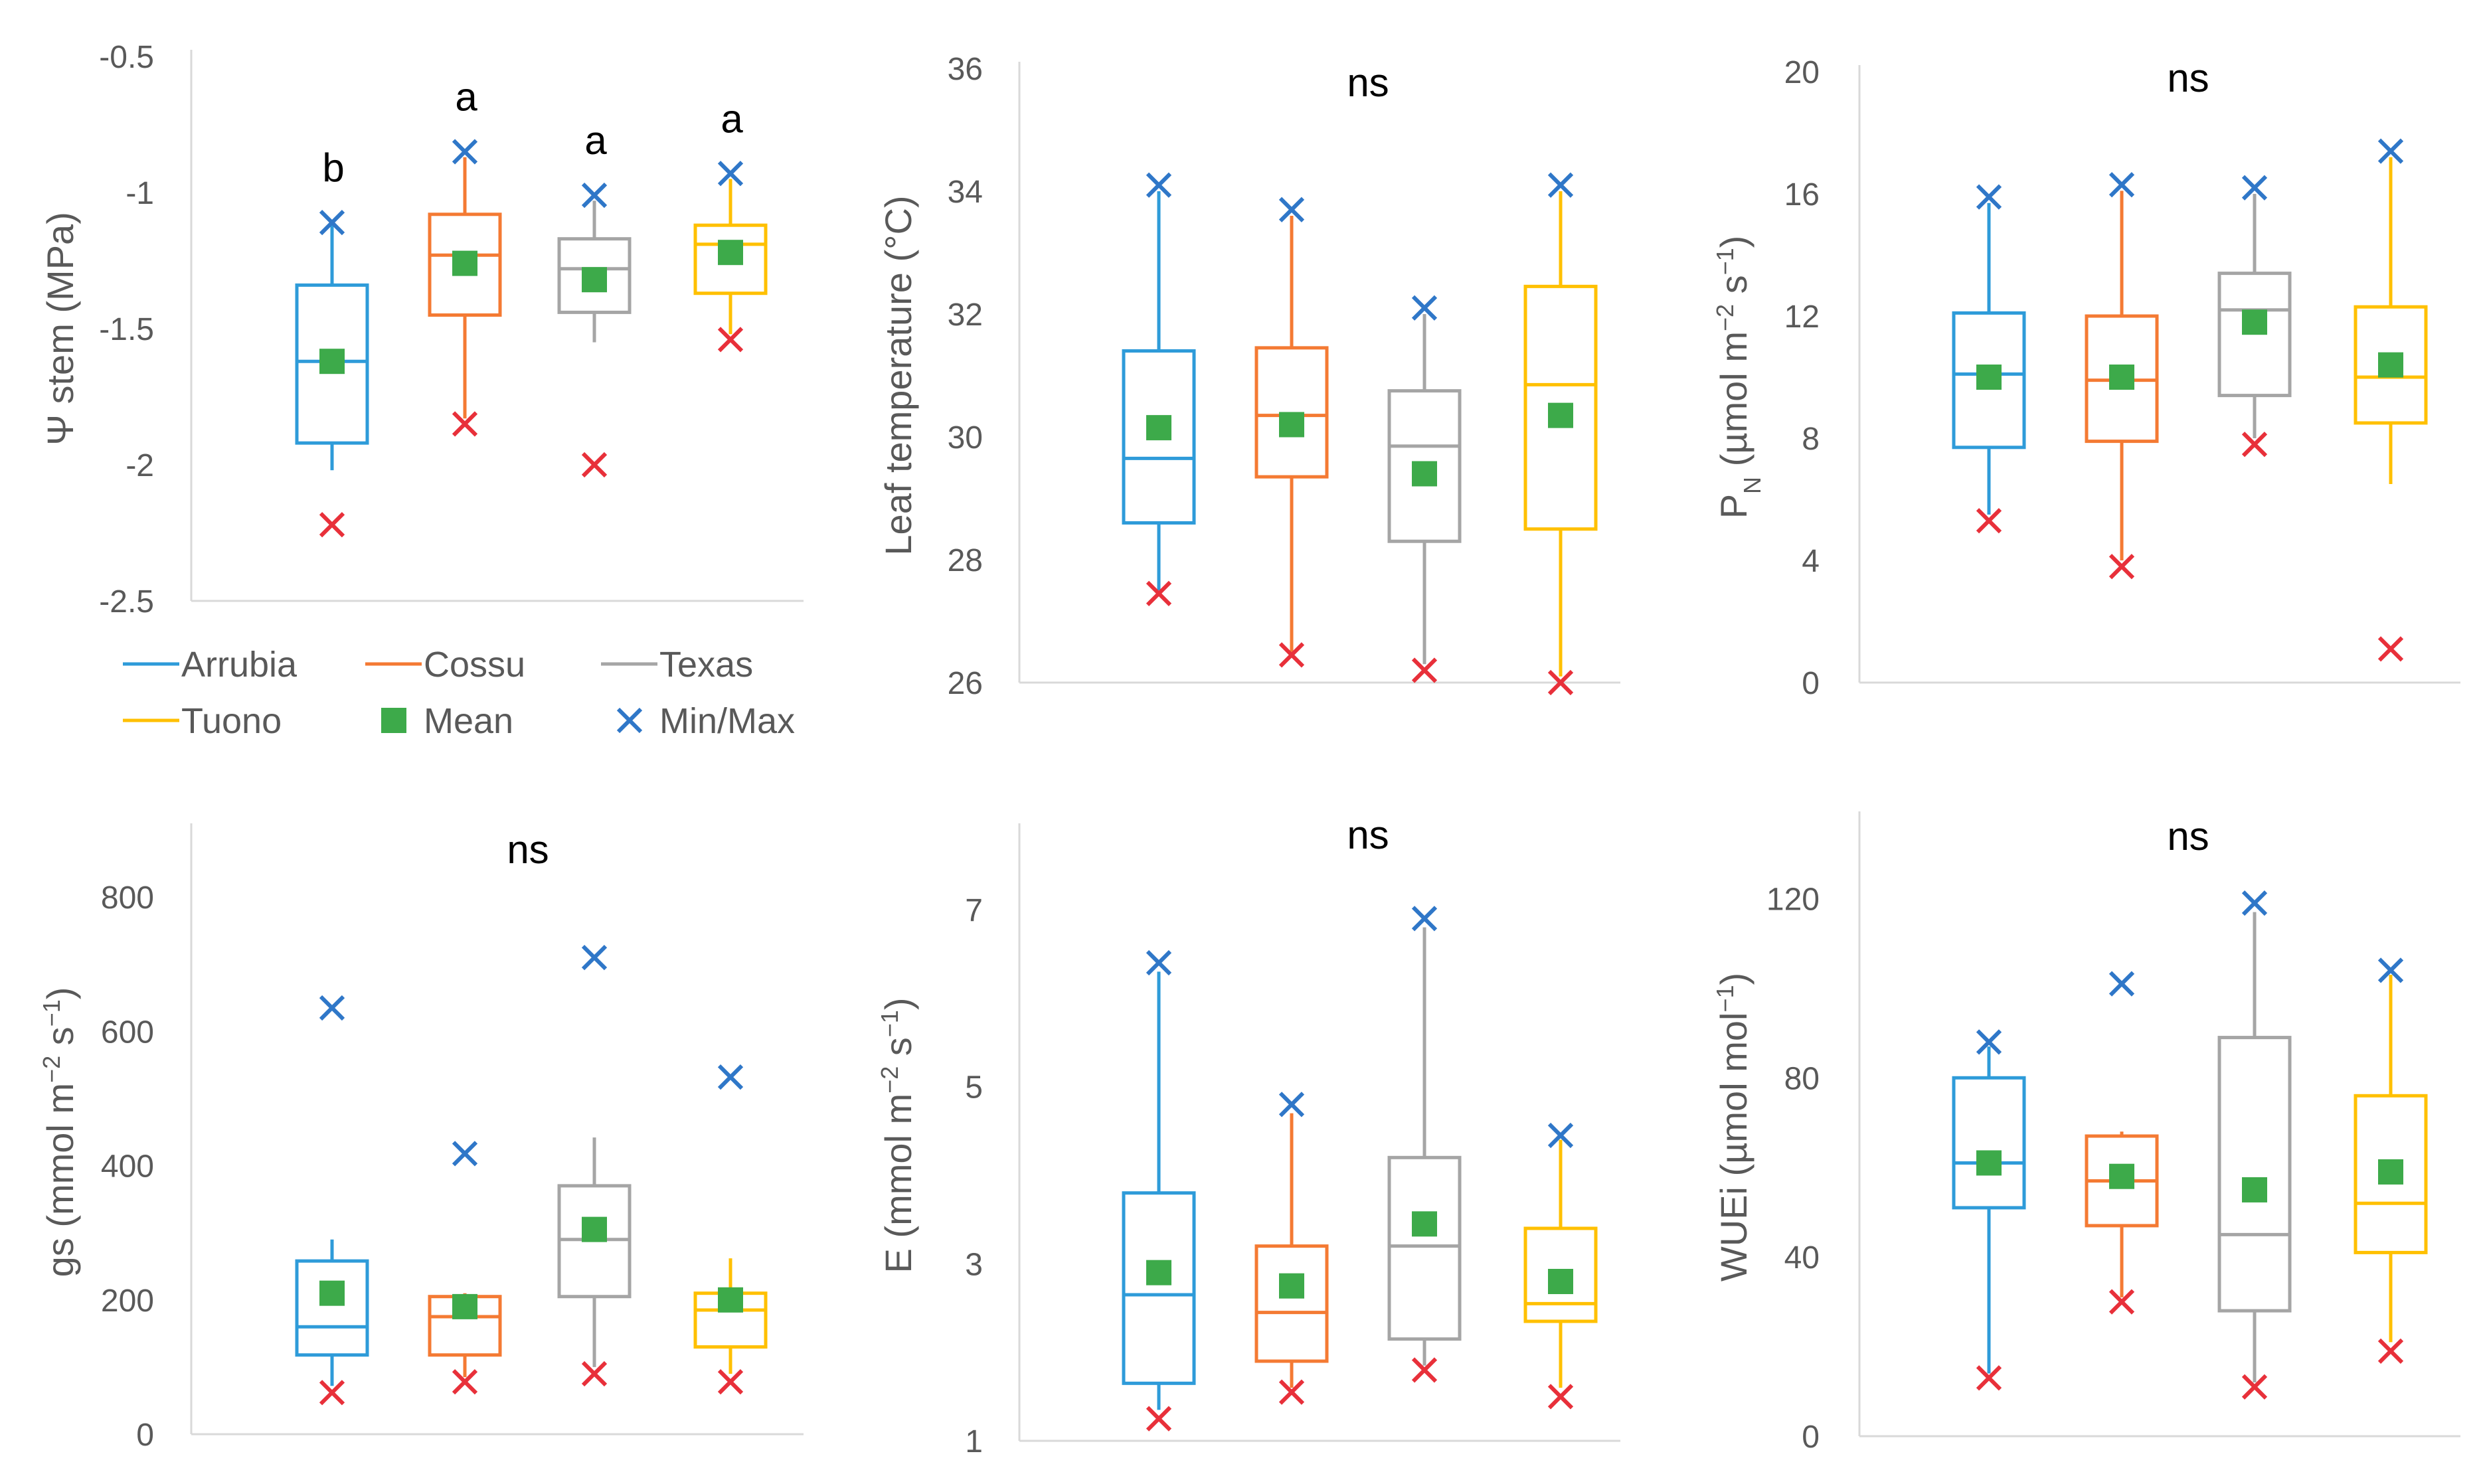 The width and height of the screenshot is (2485, 1484). Describe the element at coordinates (393, 720) in the screenshot. I see `legend-square-icon` at that location.